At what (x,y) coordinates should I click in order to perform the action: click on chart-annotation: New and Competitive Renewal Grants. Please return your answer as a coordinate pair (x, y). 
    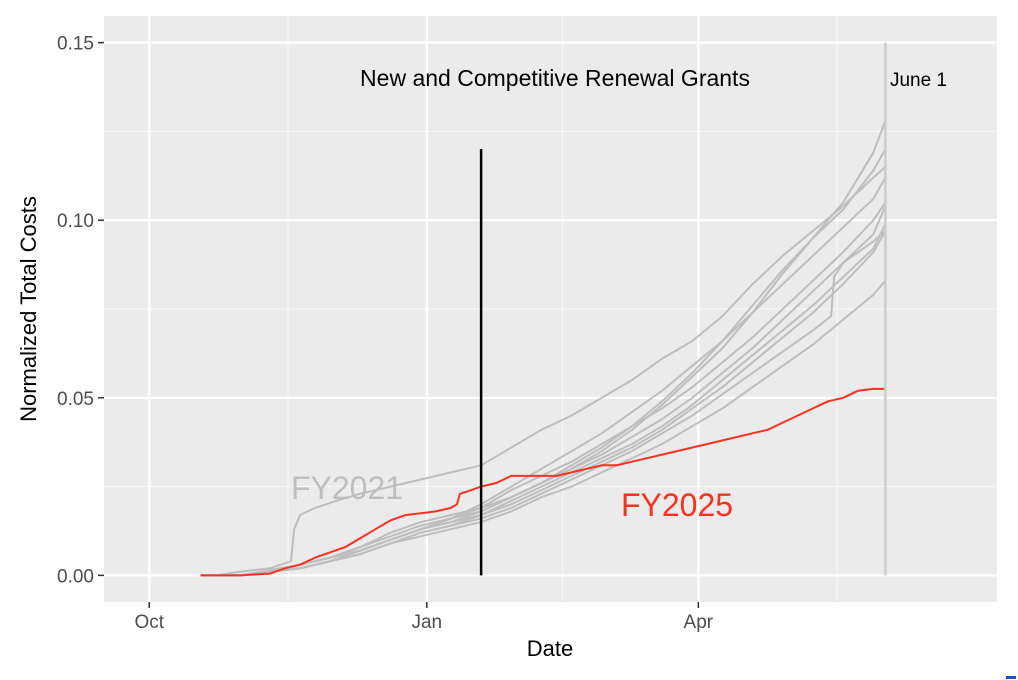
    Looking at the image, I should click on (555, 78).